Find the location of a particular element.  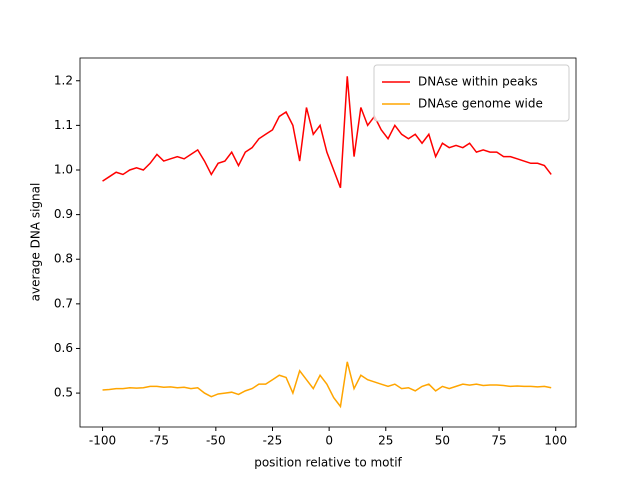

y-axis-label: average DNA signal is located at coordinates (36, 242).